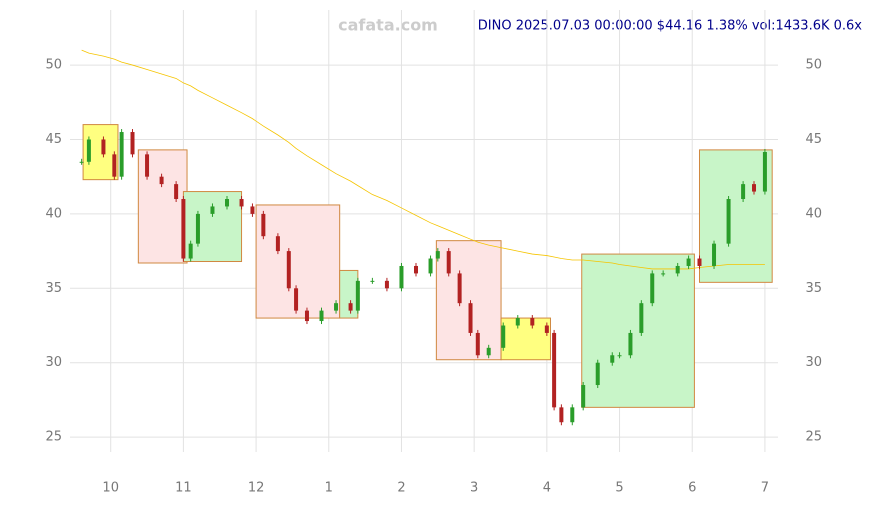 This screenshot has height=509, width=872. Describe the element at coordinates (183, 488) in the screenshot. I see `x-tick-label: 11` at that location.